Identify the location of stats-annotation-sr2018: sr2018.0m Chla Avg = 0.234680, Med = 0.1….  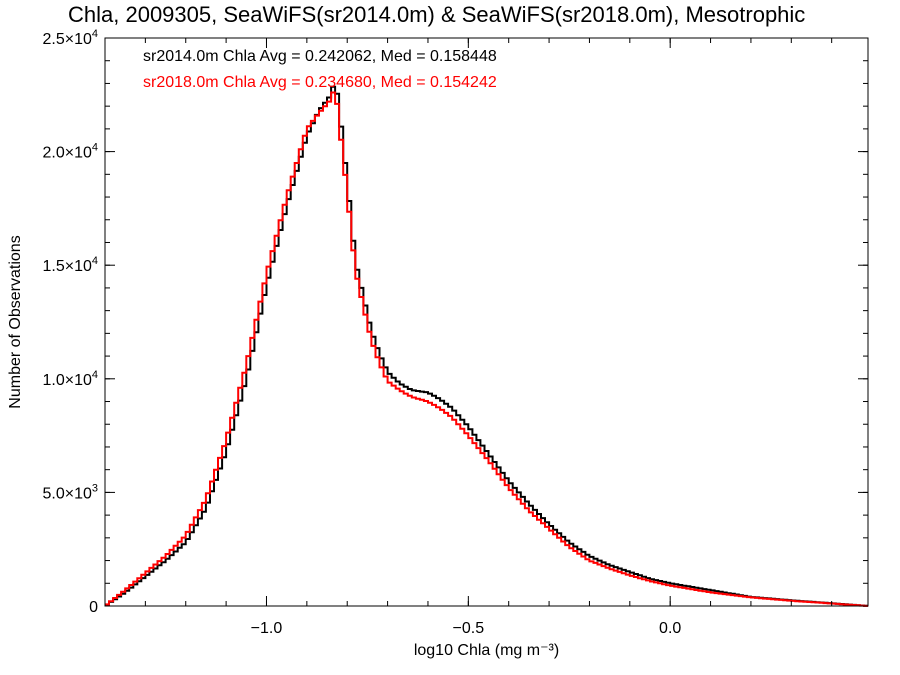
(320, 82).